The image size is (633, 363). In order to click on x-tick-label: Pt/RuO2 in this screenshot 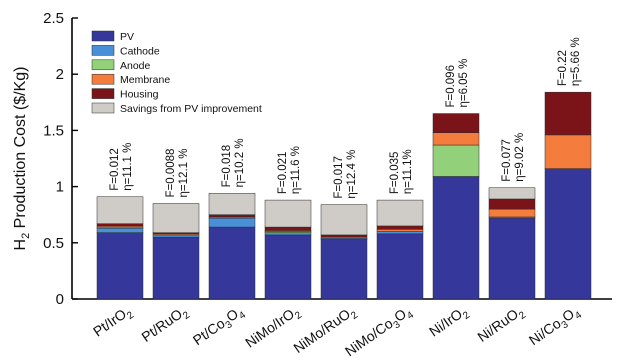, I will do `click(165, 325)`.